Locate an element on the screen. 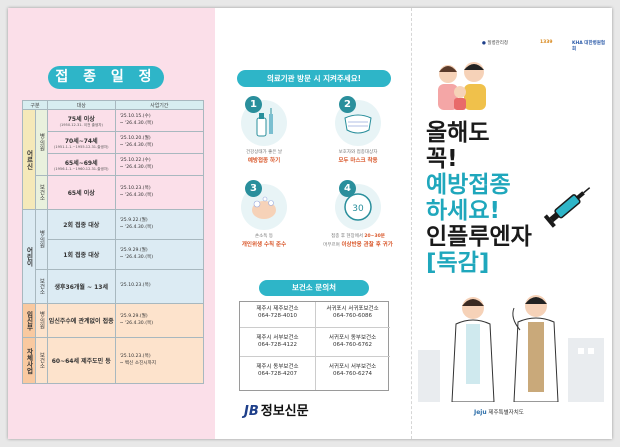 The width and height of the screenshot is (620, 447). tip-stay: 머무르며 is located at coordinates (331, 245).